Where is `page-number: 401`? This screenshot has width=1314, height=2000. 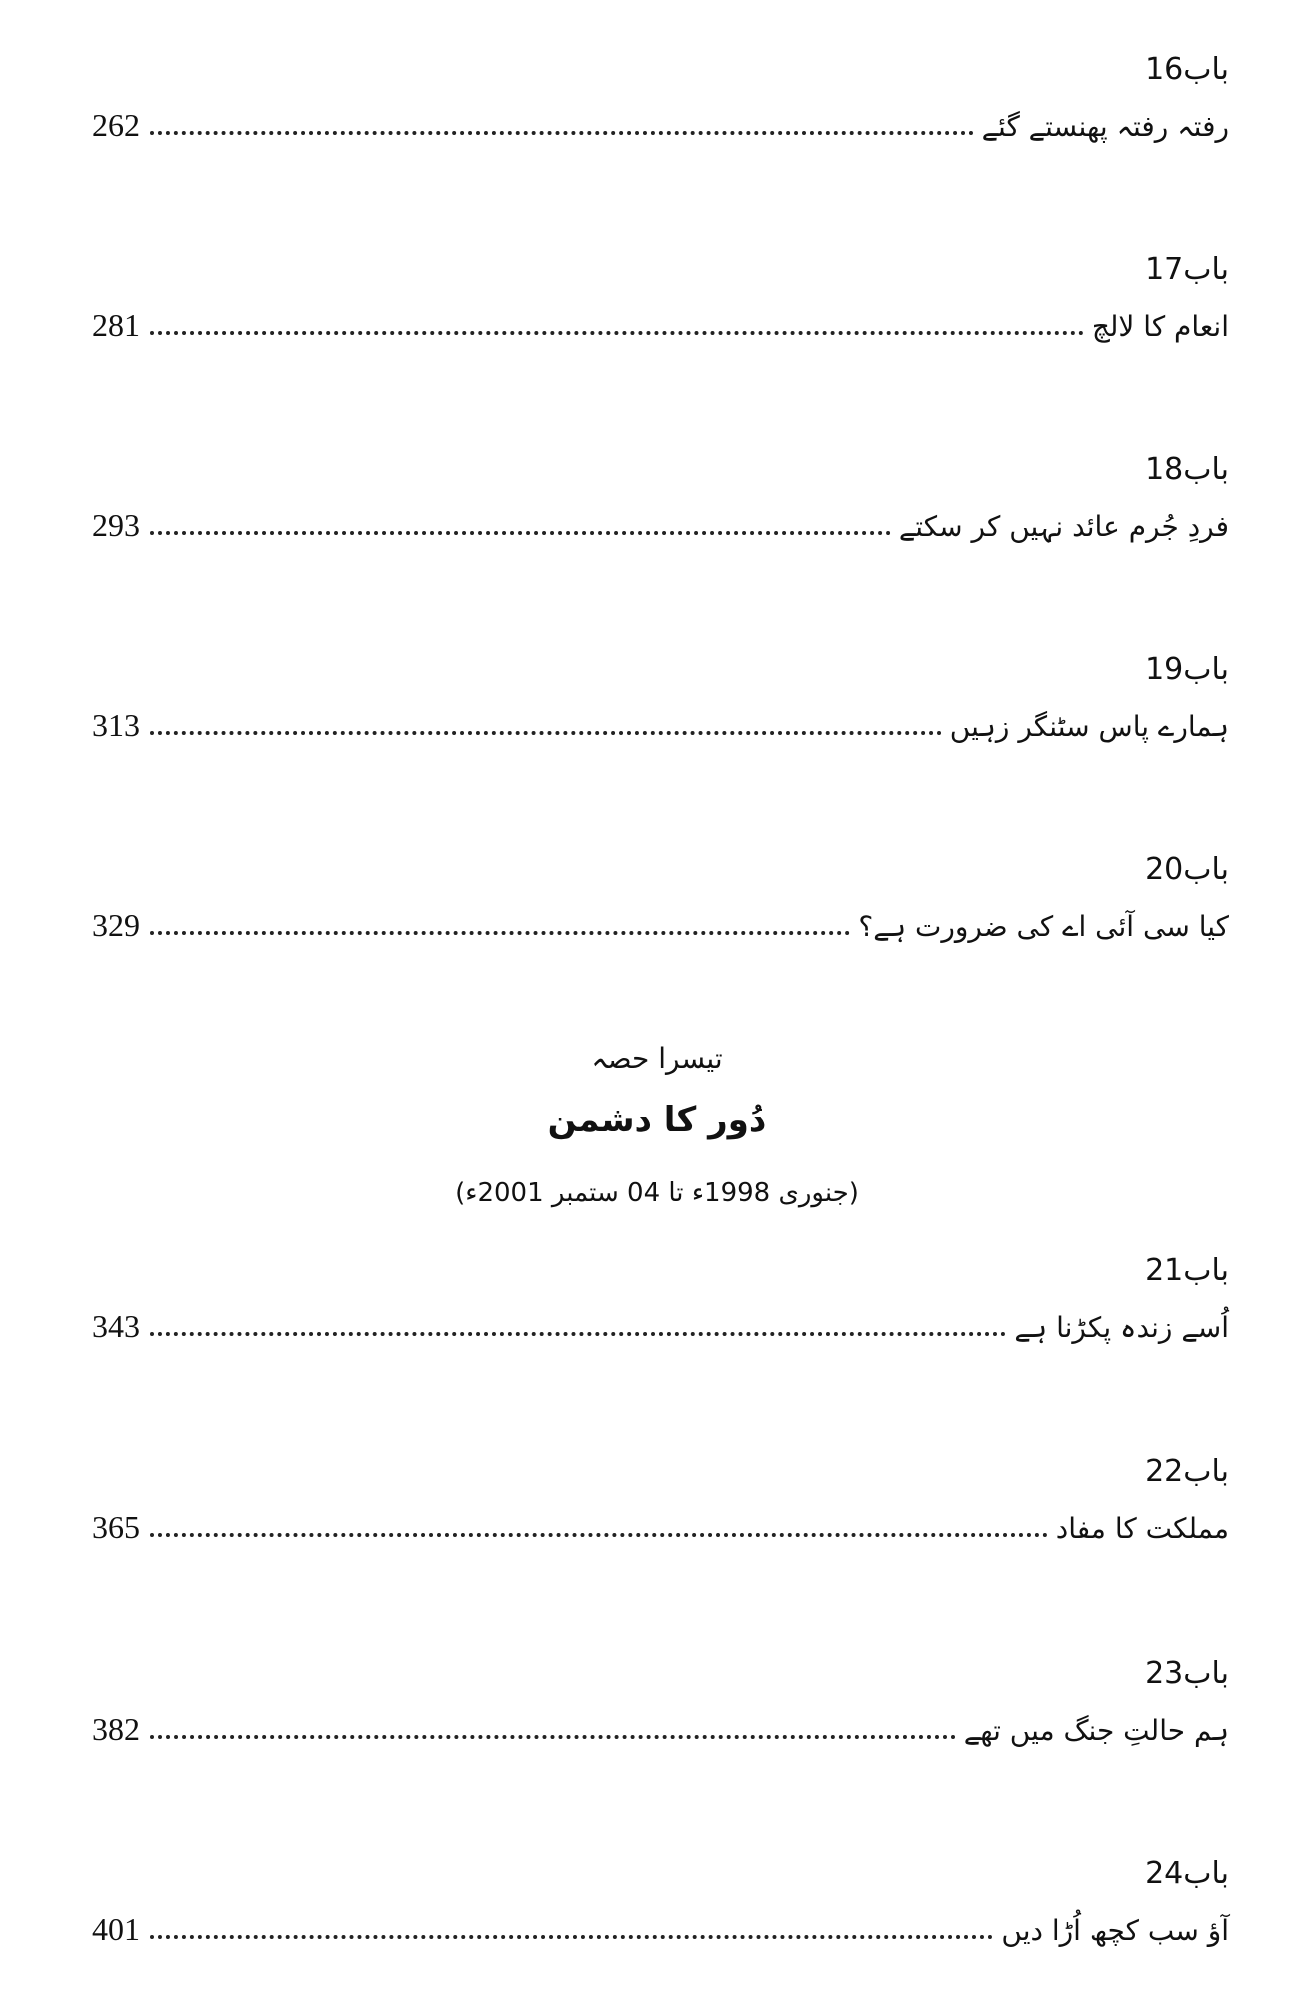 page-number: 401 is located at coordinates (116, 1929).